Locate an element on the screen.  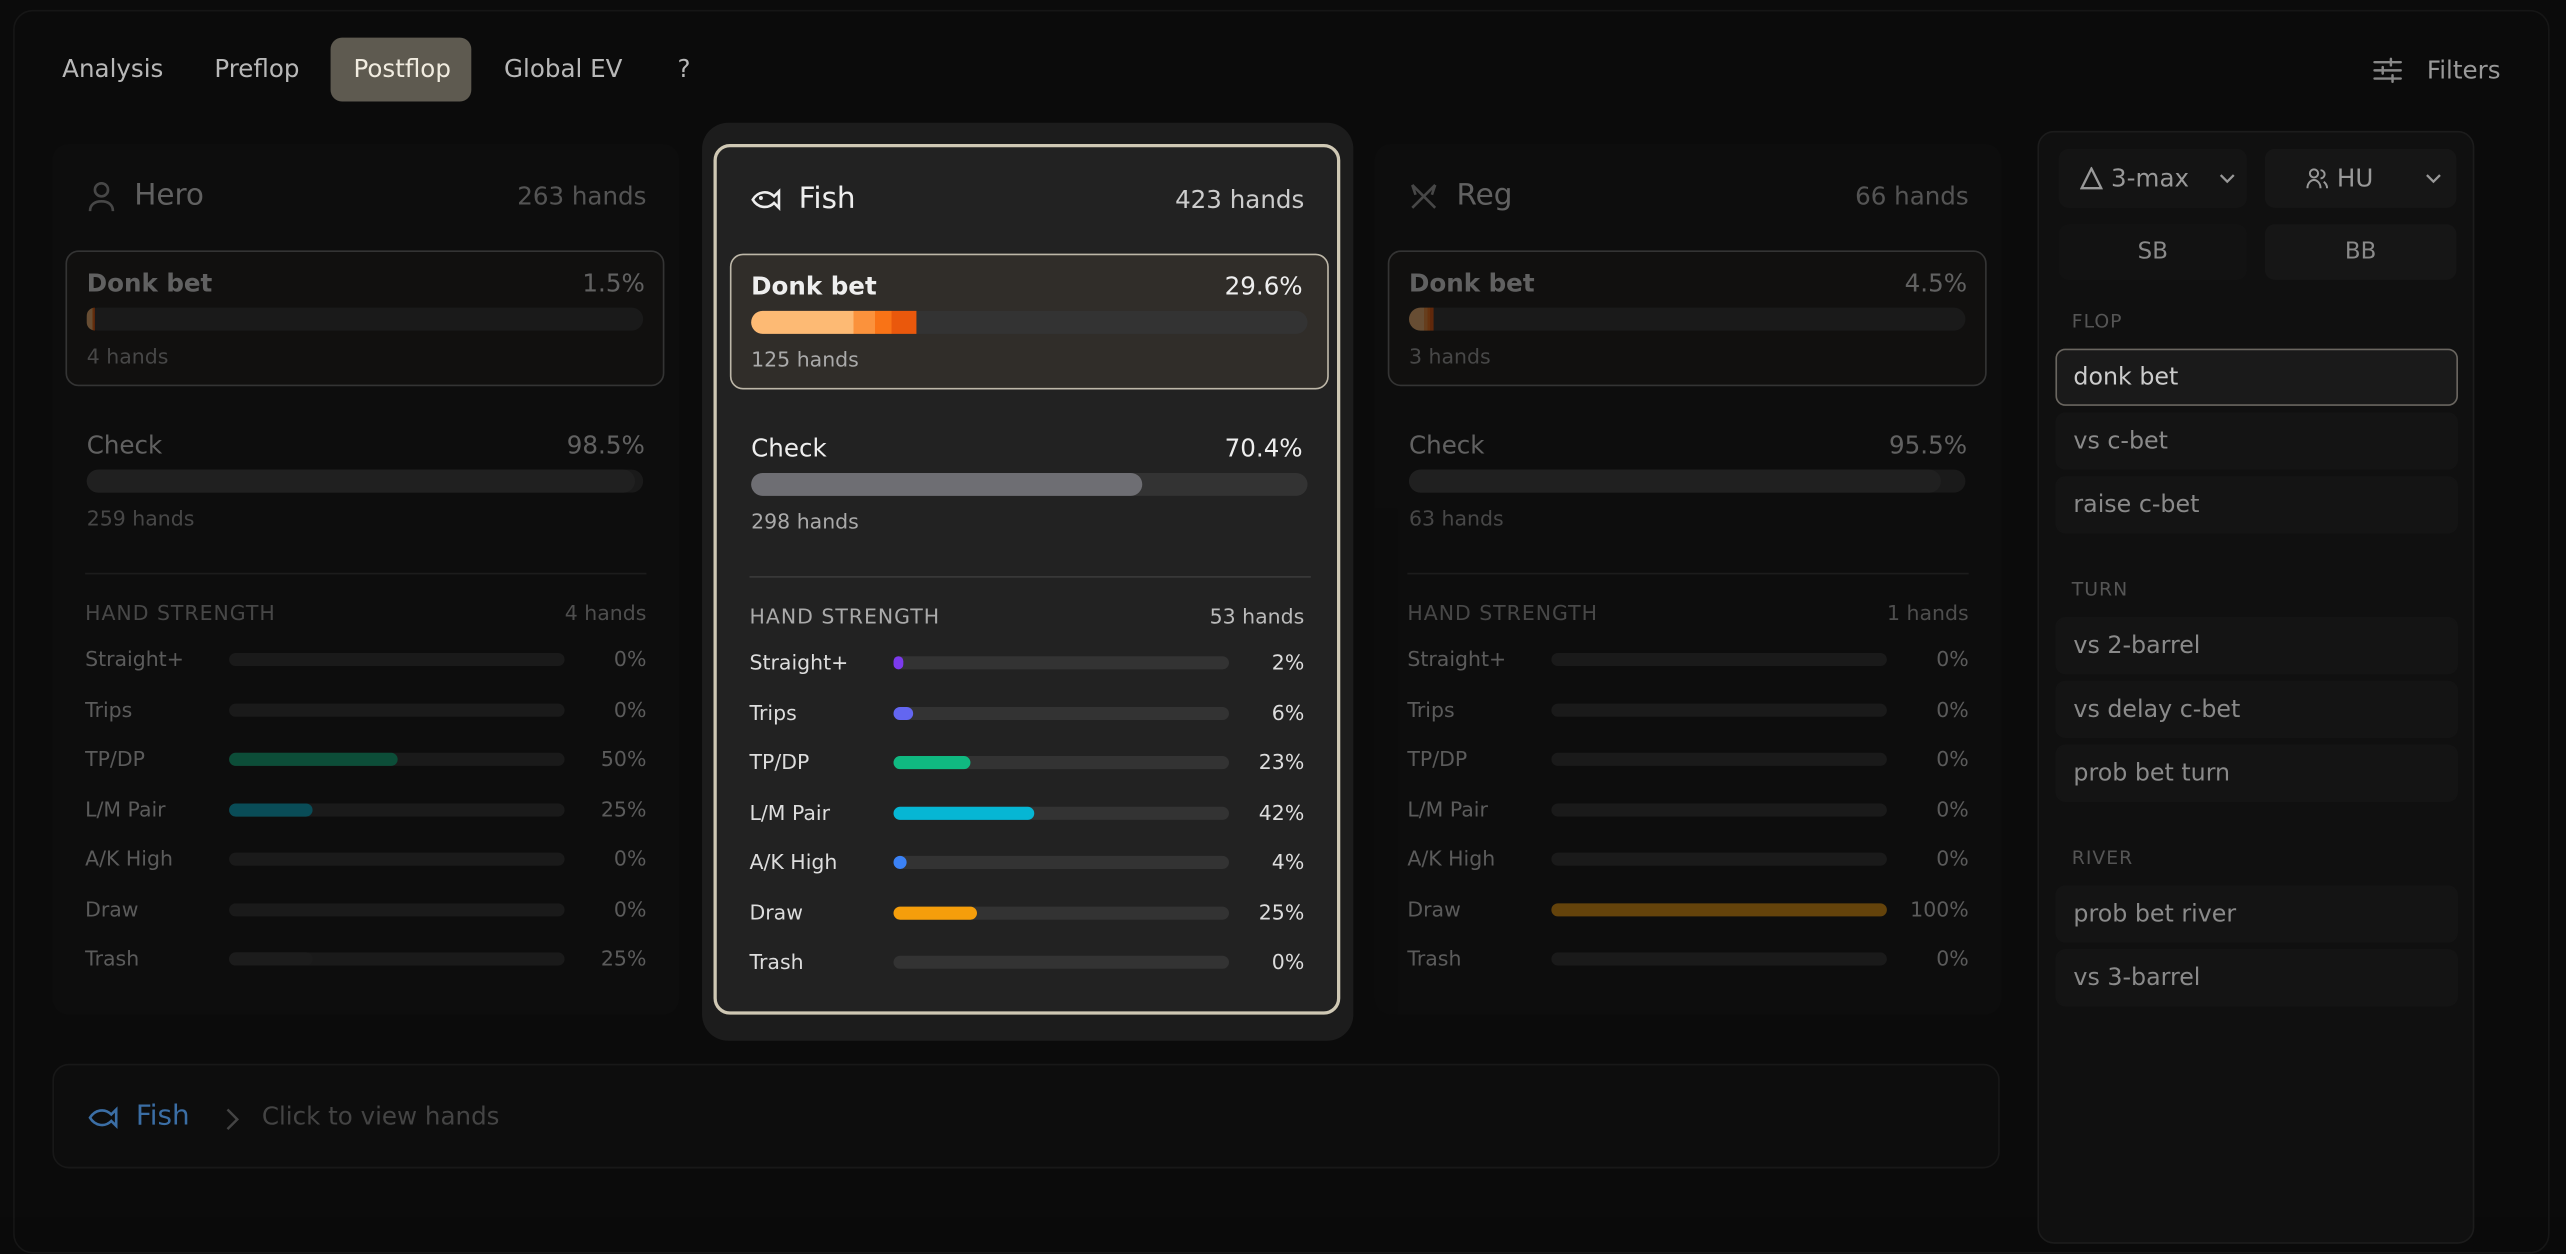
sidebar-item: vs delay c-bet is located at coordinates (2256, 709).